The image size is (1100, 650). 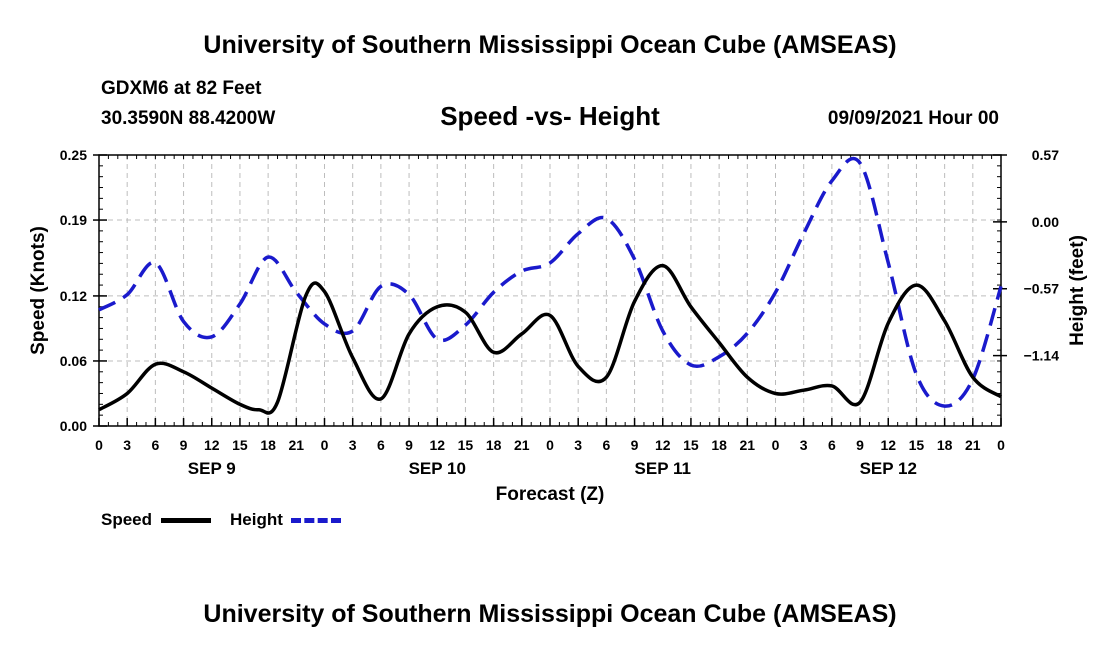 I want to click on station-label: GDXM6 at 82 Feet, so click(x=181, y=88).